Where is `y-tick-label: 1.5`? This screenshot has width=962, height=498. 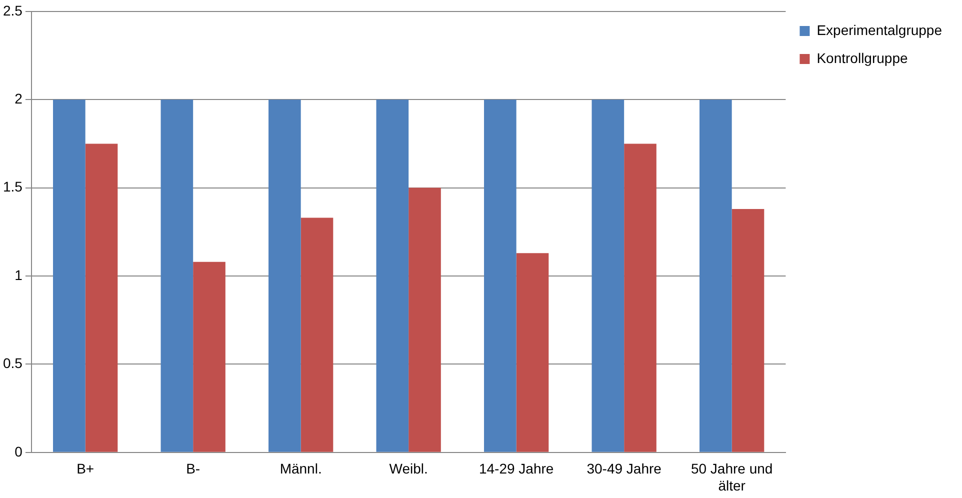
y-tick-label: 1.5 is located at coordinates (12, 186).